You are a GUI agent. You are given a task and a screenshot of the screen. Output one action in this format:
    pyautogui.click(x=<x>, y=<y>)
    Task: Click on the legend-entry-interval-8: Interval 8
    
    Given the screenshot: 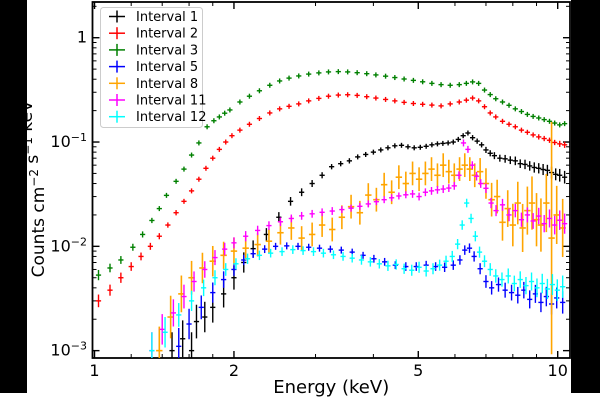 What is the action you would take?
    pyautogui.click(x=153, y=84)
    